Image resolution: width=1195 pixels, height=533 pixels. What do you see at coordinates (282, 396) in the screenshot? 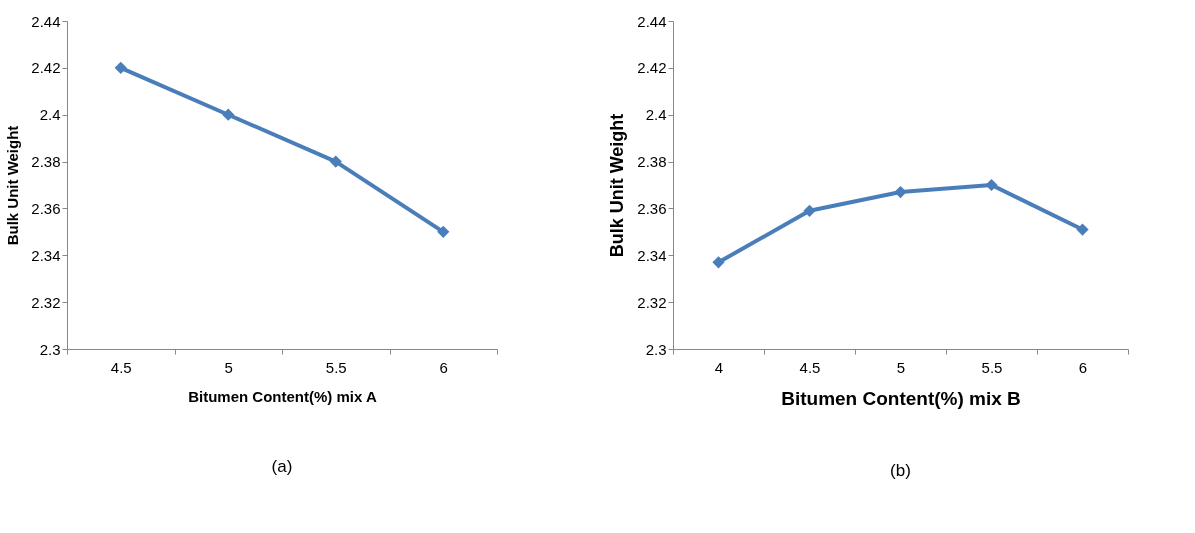
I see `x-axis-title: Bitumen Content(%) mix A` at bounding box center [282, 396].